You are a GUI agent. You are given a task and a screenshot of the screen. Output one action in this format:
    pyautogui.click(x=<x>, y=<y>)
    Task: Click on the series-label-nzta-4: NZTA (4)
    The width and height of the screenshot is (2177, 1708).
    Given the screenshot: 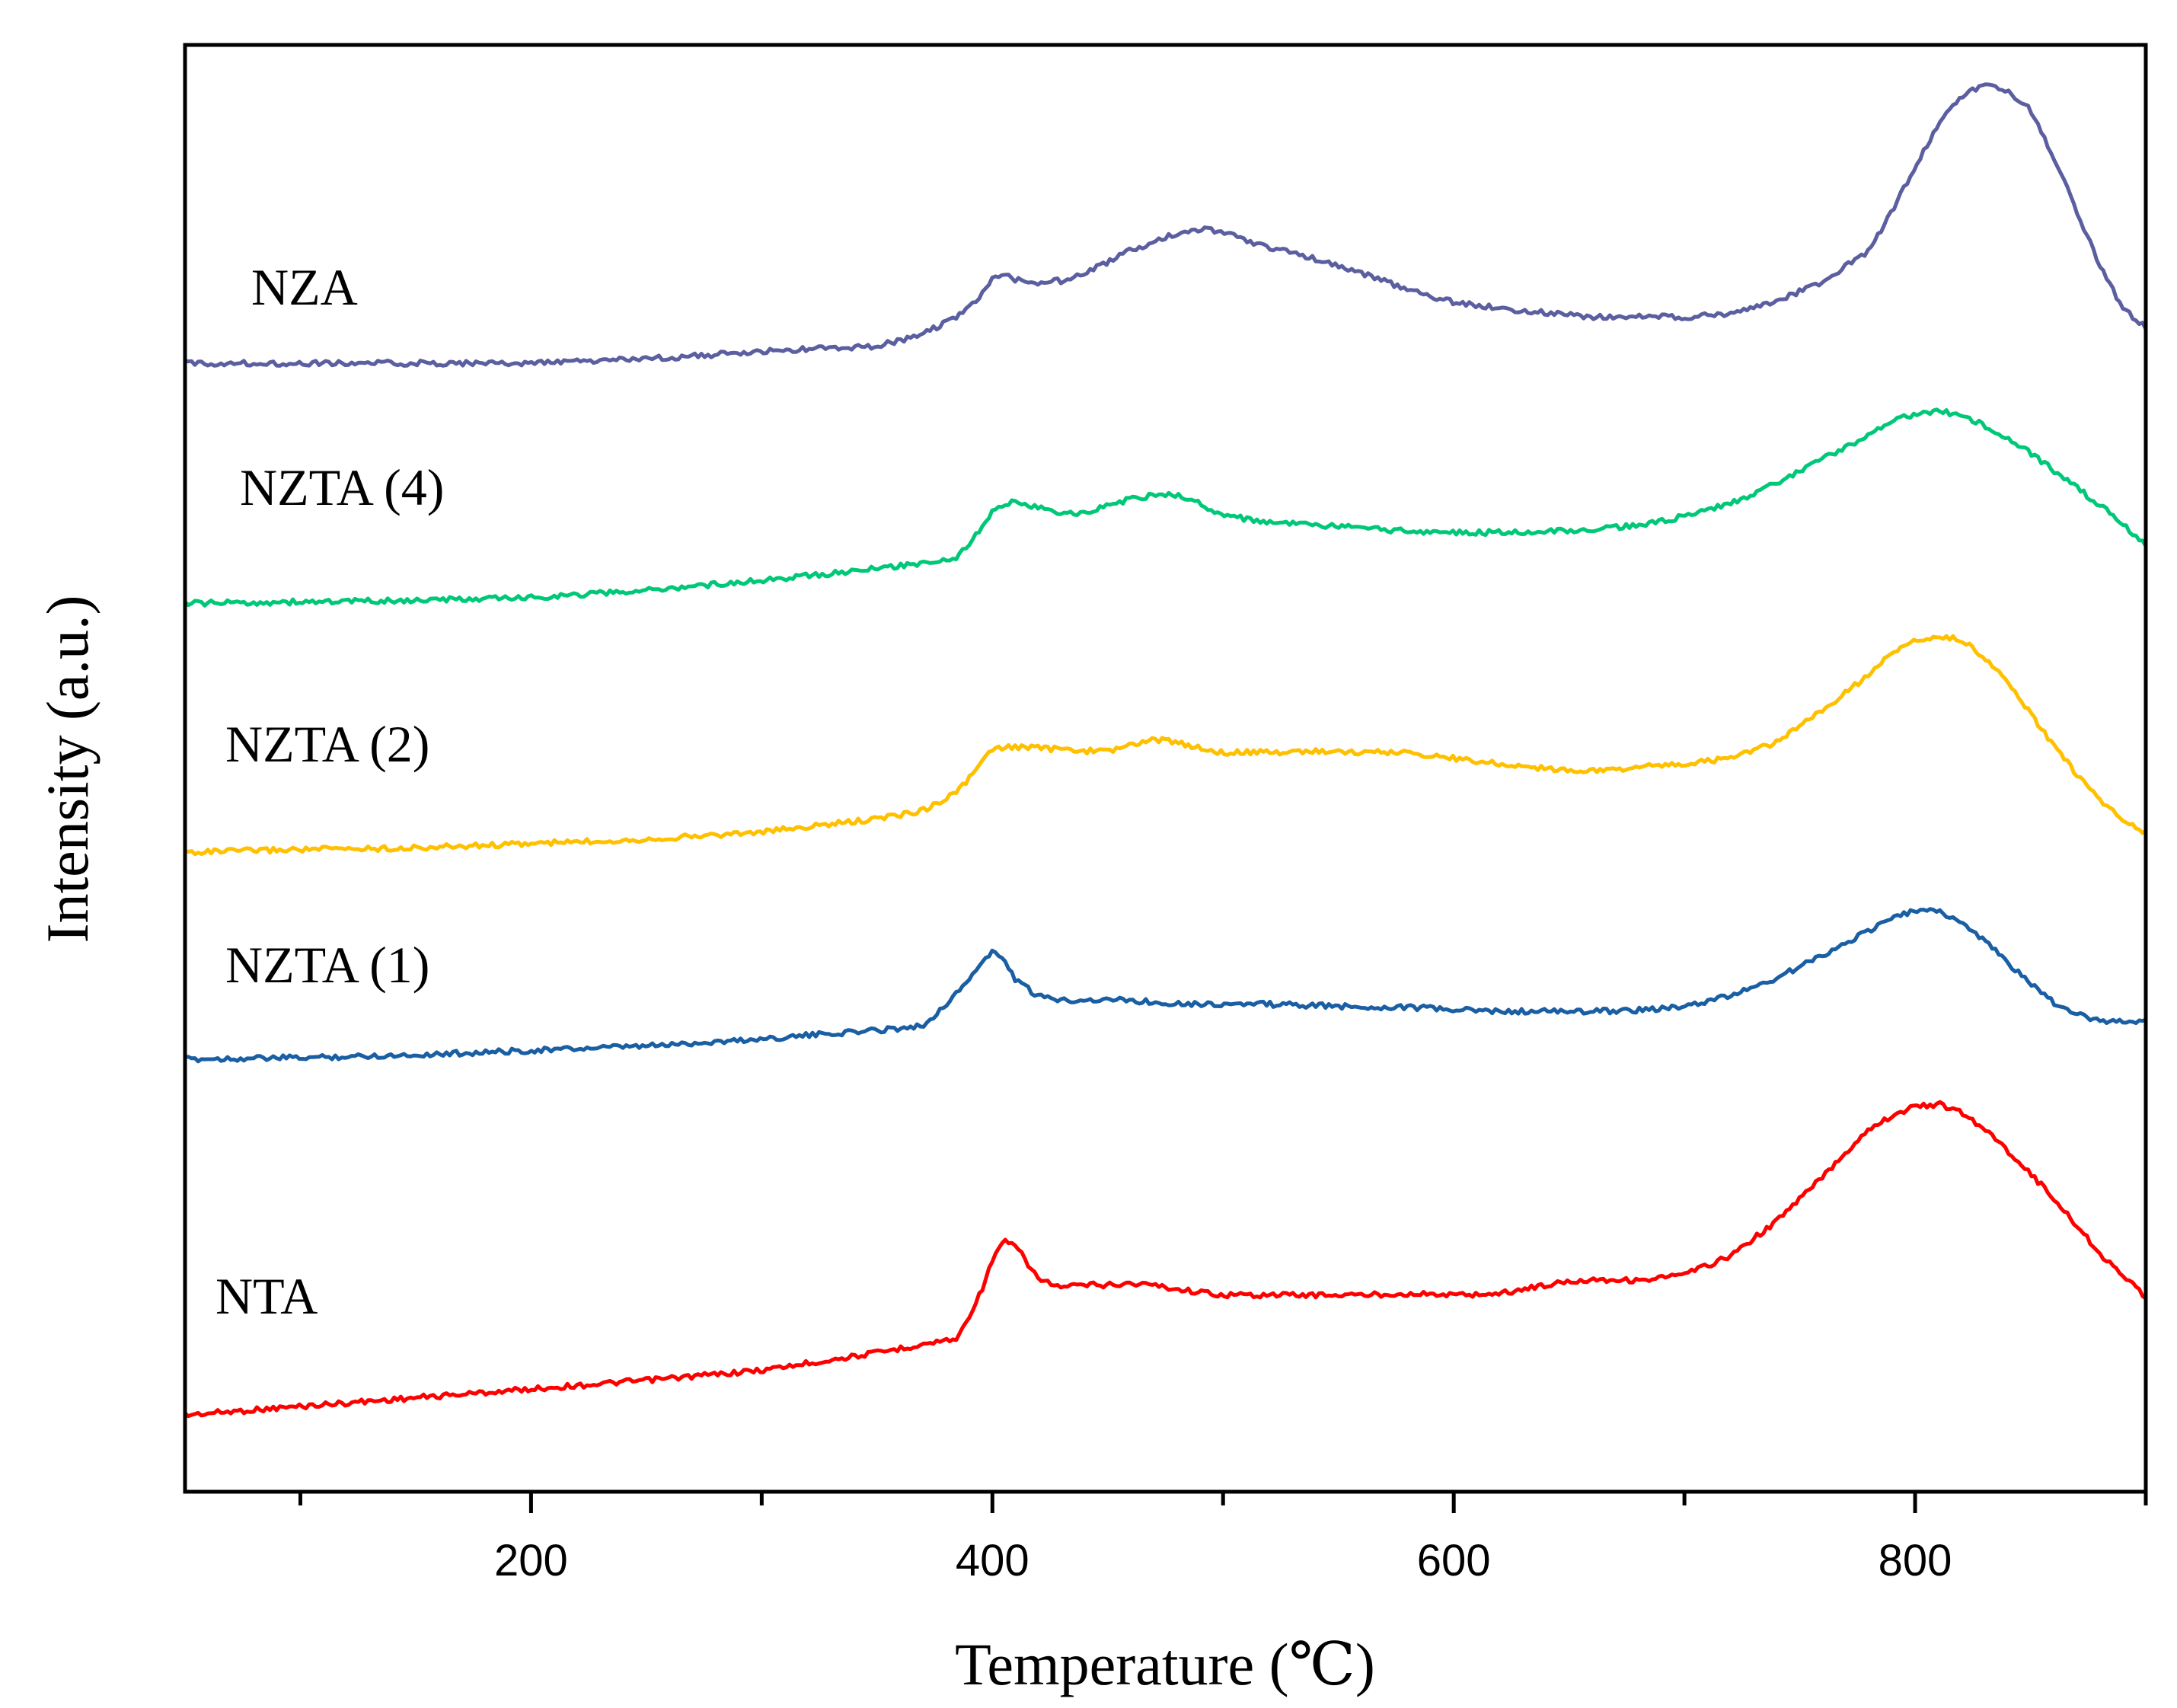 What is the action you would take?
    pyautogui.click(x=342, y=487)
    